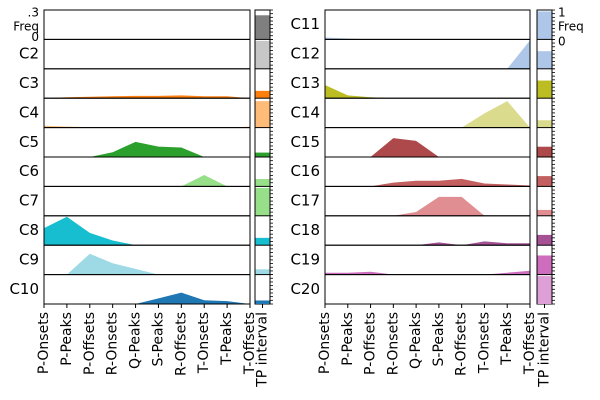 The width and height of the screenshot is (600, 400). I want to click on y-tick-label-bottom: 0, so click(35, 37).